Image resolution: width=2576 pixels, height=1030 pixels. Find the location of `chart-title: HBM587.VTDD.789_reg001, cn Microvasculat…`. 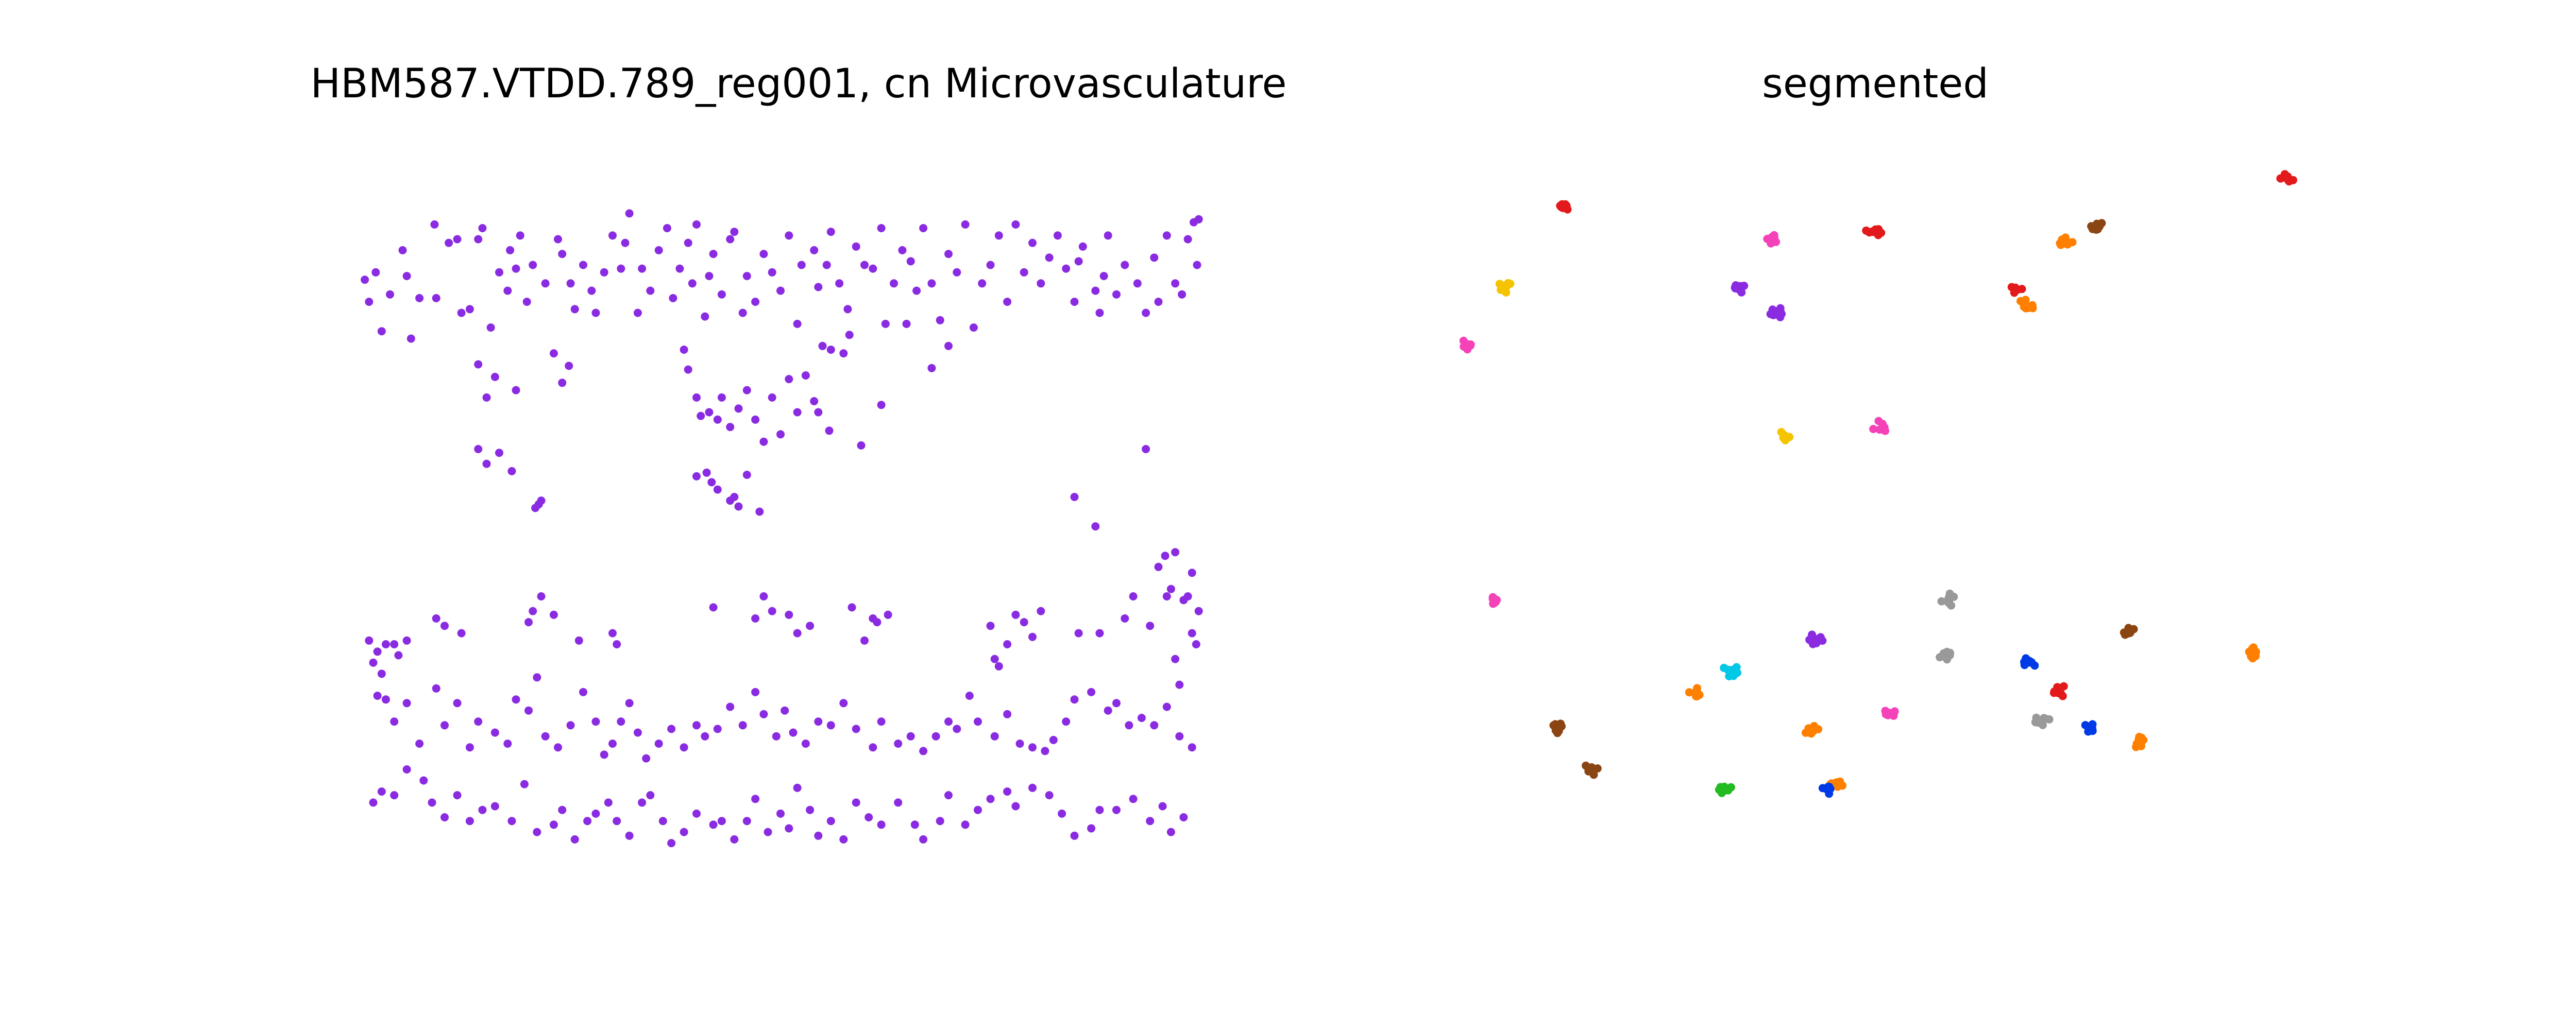

chart-title: HBM587.VTDD.789_reg001, cn Microvasculat… is located at coordinates (799, 84).